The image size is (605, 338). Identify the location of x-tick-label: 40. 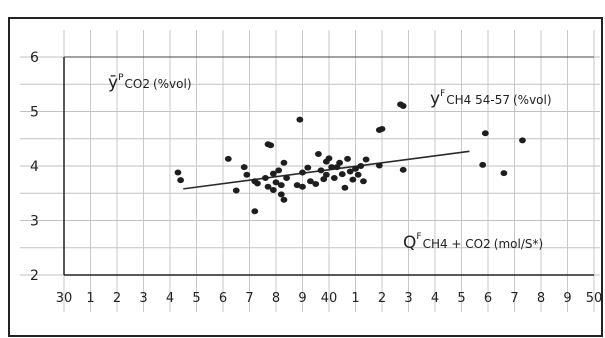
(329, 298).